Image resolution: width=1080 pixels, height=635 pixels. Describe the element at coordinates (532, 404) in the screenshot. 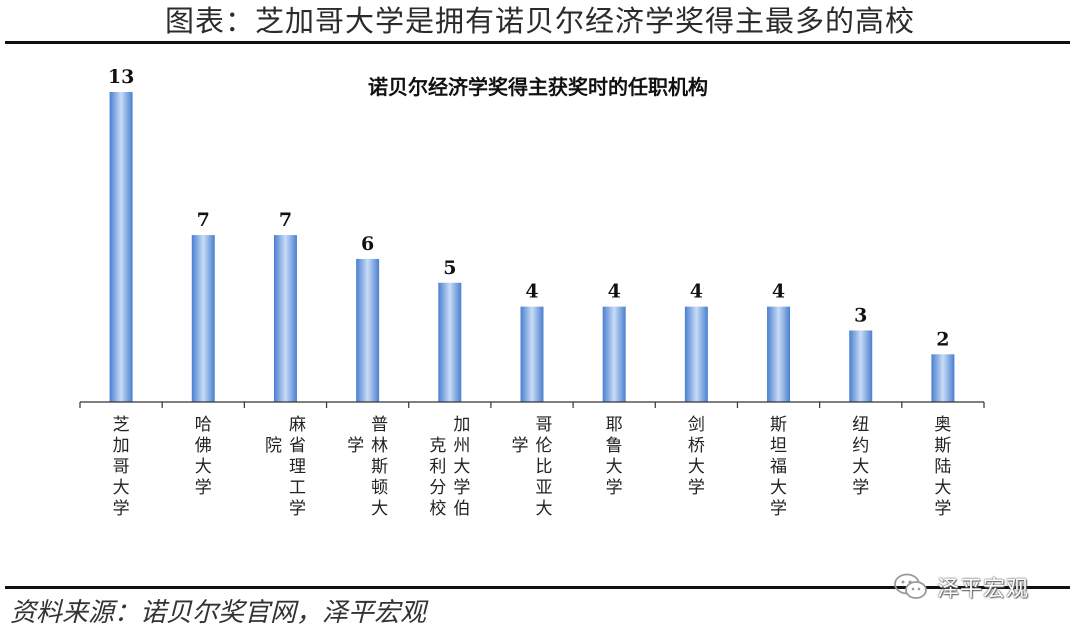

I see `x-axis` at that location.